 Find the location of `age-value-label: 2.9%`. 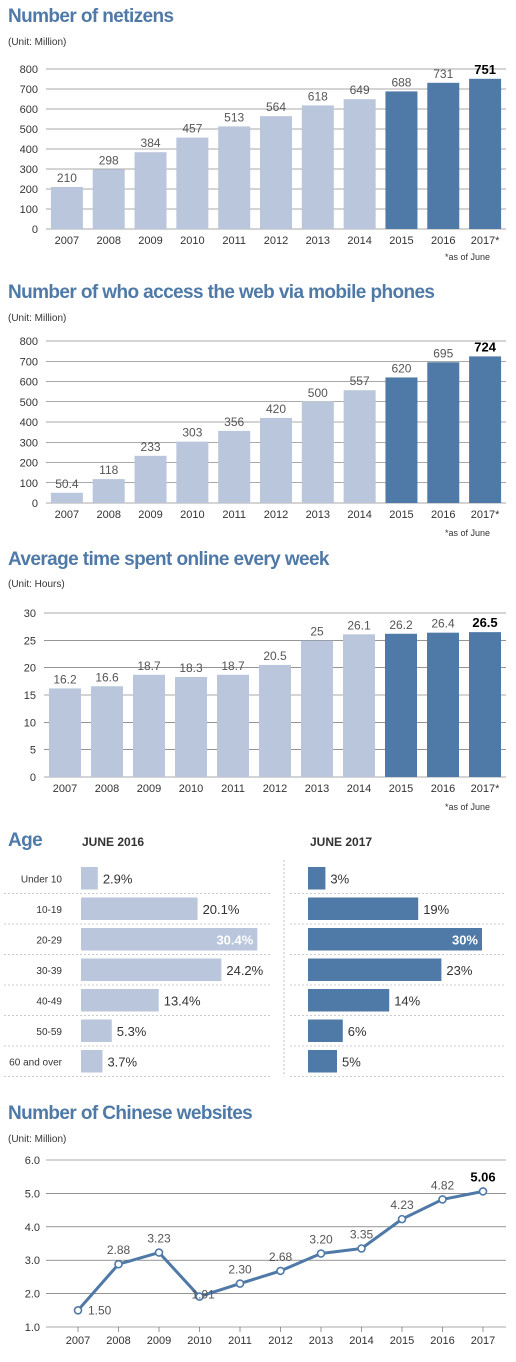

age-value-label: 2.9% is located at coordinates (118, 878).